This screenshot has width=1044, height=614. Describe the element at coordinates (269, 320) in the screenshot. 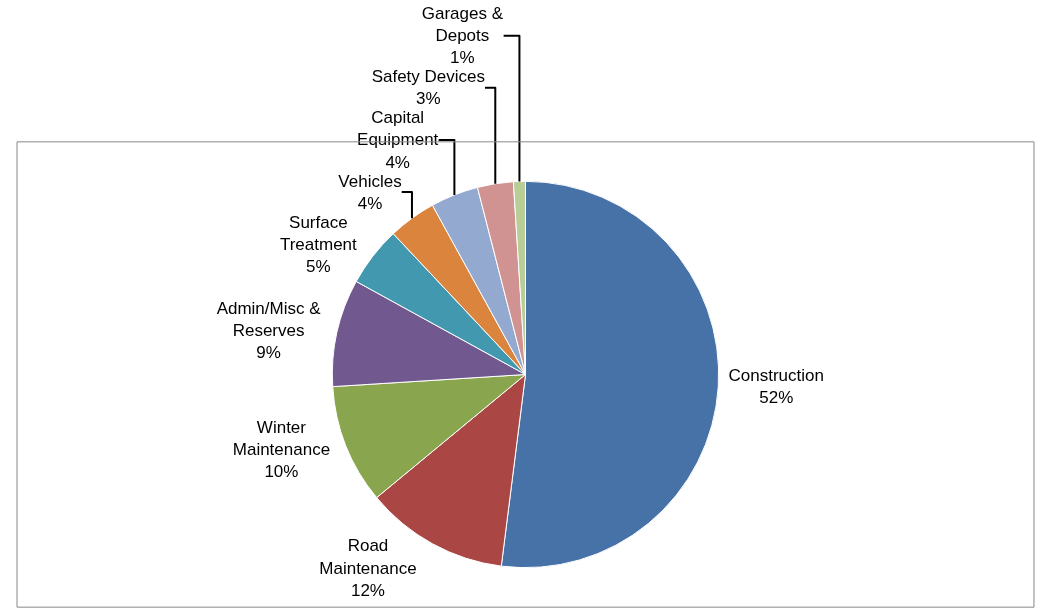

I see `slice-label: Admin/Misc & Reserves` at that location.